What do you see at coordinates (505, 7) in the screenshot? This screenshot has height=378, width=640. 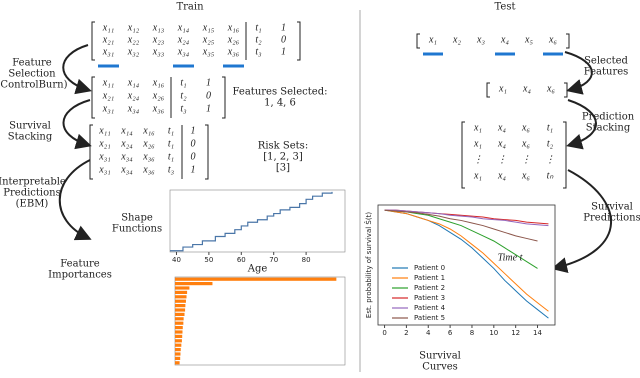 I see `panel-title: Test` at bounding box center [505, 7].